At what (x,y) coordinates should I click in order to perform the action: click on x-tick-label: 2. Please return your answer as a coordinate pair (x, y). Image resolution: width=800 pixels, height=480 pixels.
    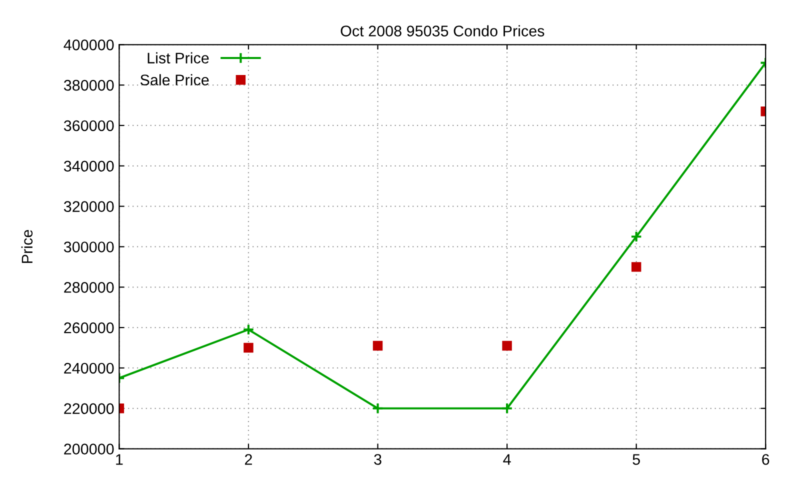
    Looking at the image, I should click on (248, 459).